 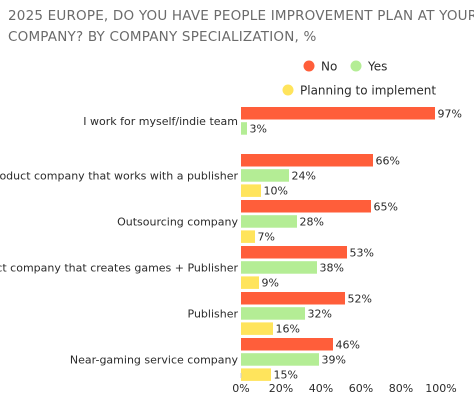 I want to click on x-tick-label: 40%, so click(x=321, y=388).